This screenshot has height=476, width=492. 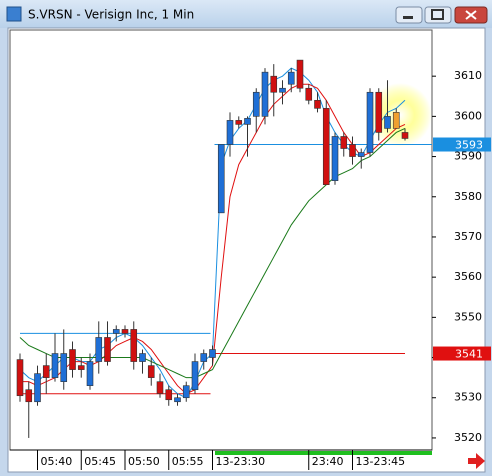 What do you see at coordinates (409, 15) in the screenshot?
I see `minimize-button` at bounding box center [409, 15].